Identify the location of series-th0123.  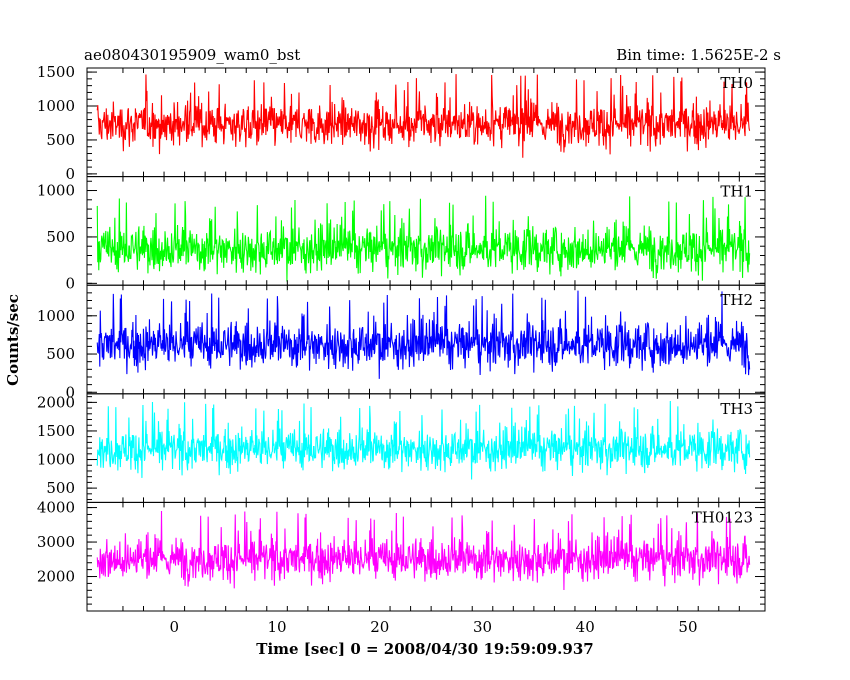
(423, 550).